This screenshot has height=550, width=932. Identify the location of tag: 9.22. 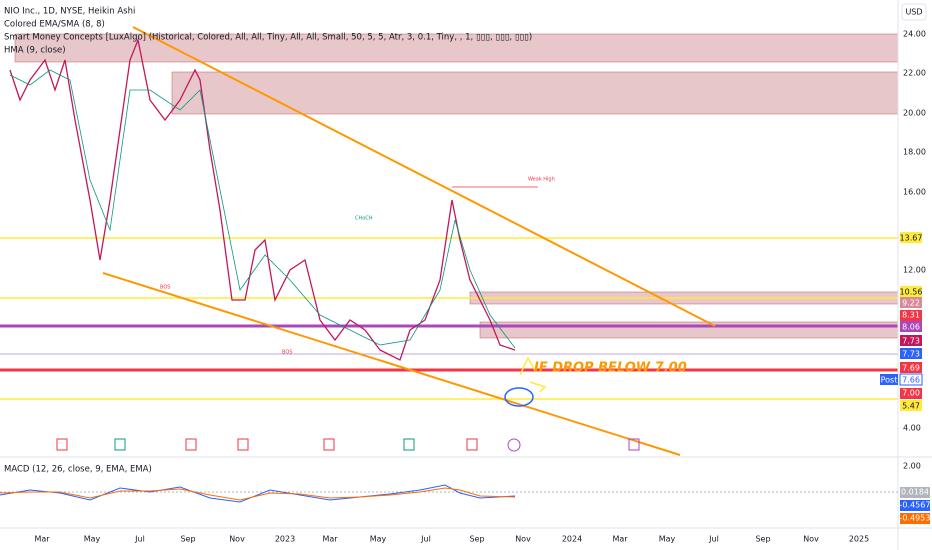
(911, 303).